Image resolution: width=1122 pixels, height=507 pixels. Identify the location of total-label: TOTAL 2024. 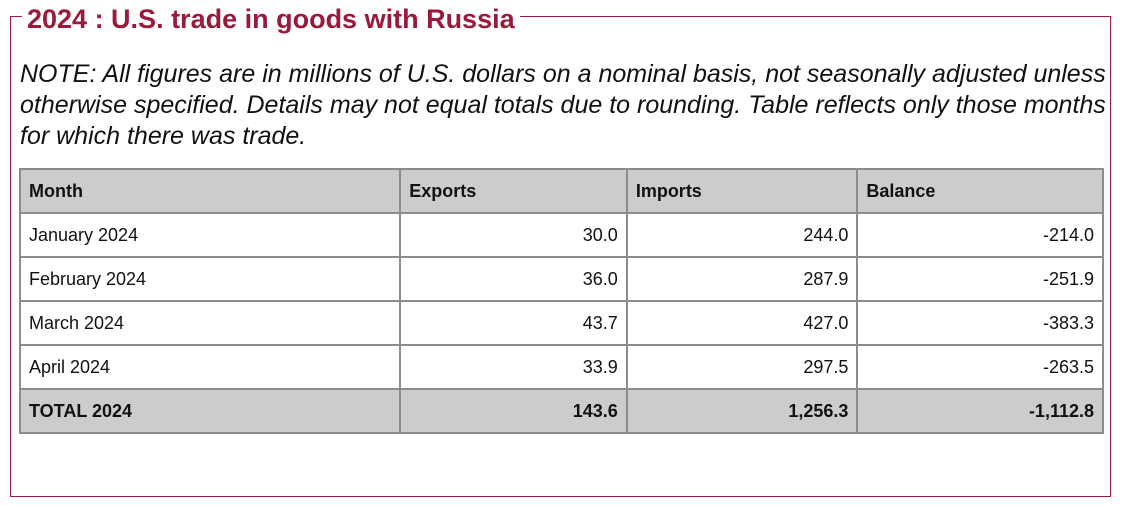
(210, 411).